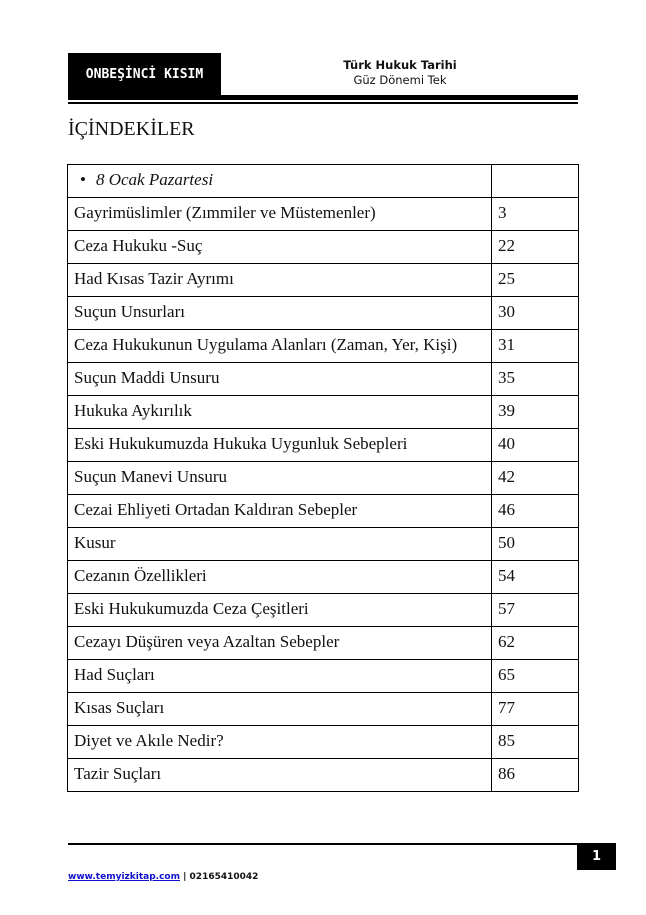  I want to click on toc-section-title: 8 Ocak Pazartesi, so click(279, 181).